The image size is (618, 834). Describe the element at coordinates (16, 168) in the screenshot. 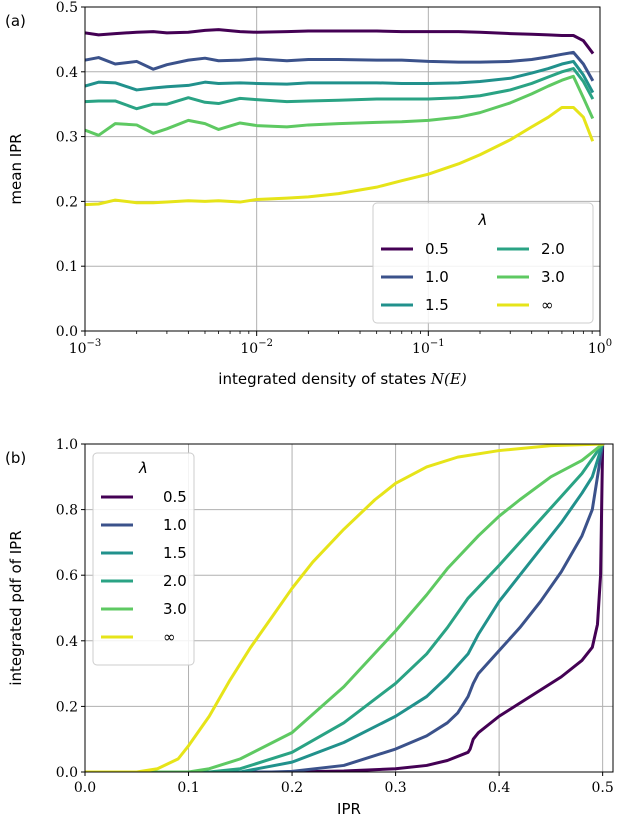

I see `y-axis-label: mean IPR` at that location.